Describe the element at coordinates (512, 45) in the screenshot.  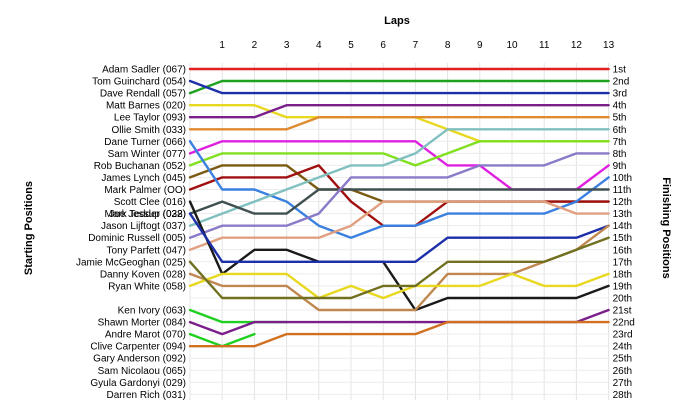
I see `x-tick-label: 10` at that location.